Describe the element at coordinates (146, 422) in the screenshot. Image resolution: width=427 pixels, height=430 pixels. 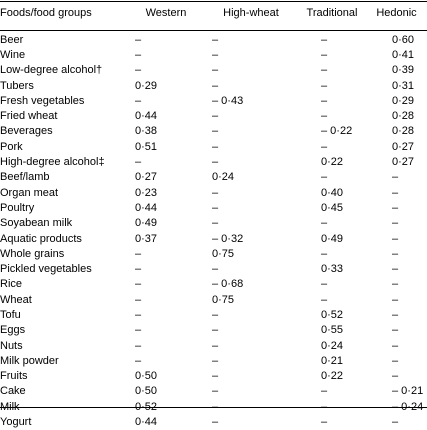
I see `cell-western: 0·44` at that location.